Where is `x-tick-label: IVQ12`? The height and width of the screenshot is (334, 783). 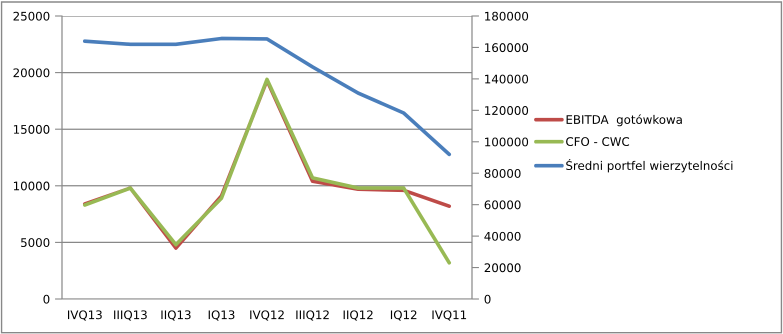 x-tick-label: IVQ12 is located at coordinates (267, 315).